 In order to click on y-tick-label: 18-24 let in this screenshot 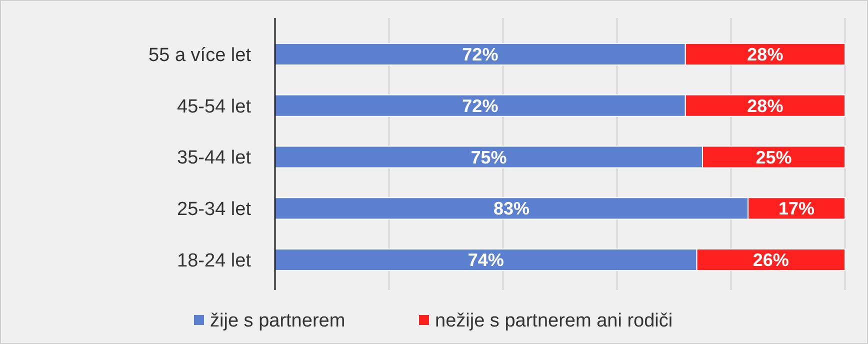, I will do `click(214, 261)`.